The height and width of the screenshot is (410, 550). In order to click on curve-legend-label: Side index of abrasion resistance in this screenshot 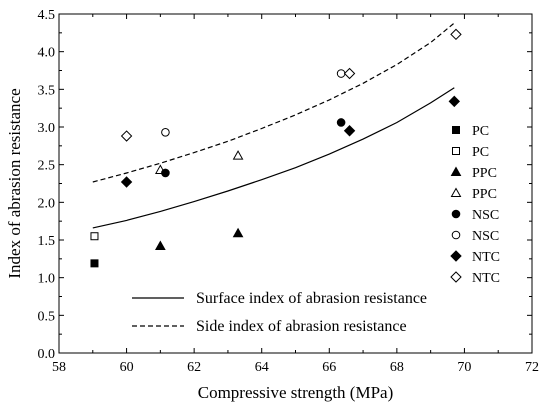, I will do `click(301, 326)`.